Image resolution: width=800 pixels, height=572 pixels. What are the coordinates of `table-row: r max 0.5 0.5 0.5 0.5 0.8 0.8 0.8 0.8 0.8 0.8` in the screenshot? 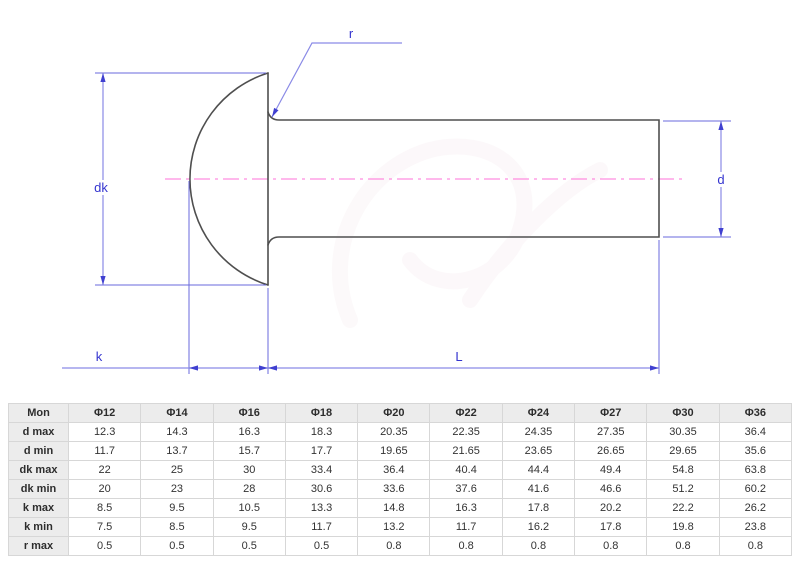 It's located at (400, 546).